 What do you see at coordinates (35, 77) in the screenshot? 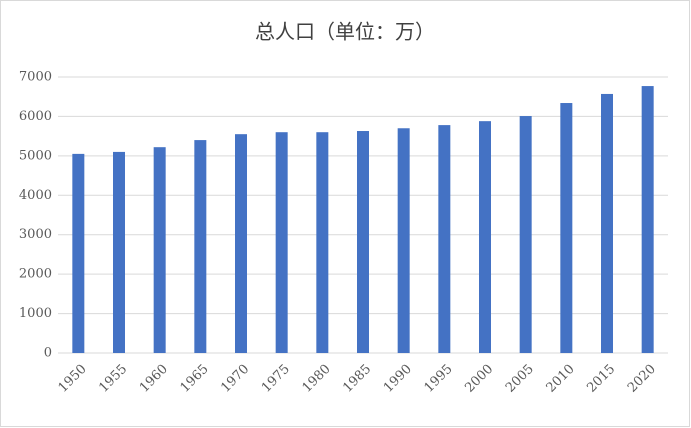
I see `y-tick-label: 7000` at bounding box center [35, 77].